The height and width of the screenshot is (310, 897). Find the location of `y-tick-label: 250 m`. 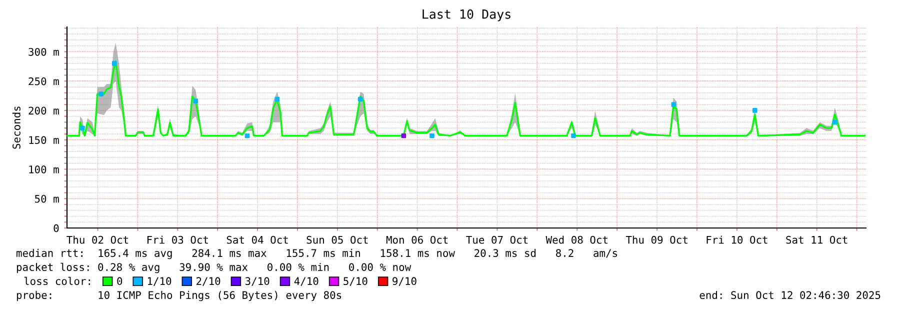

y-tick-label: 250 m is located at coordinates (43, 81).